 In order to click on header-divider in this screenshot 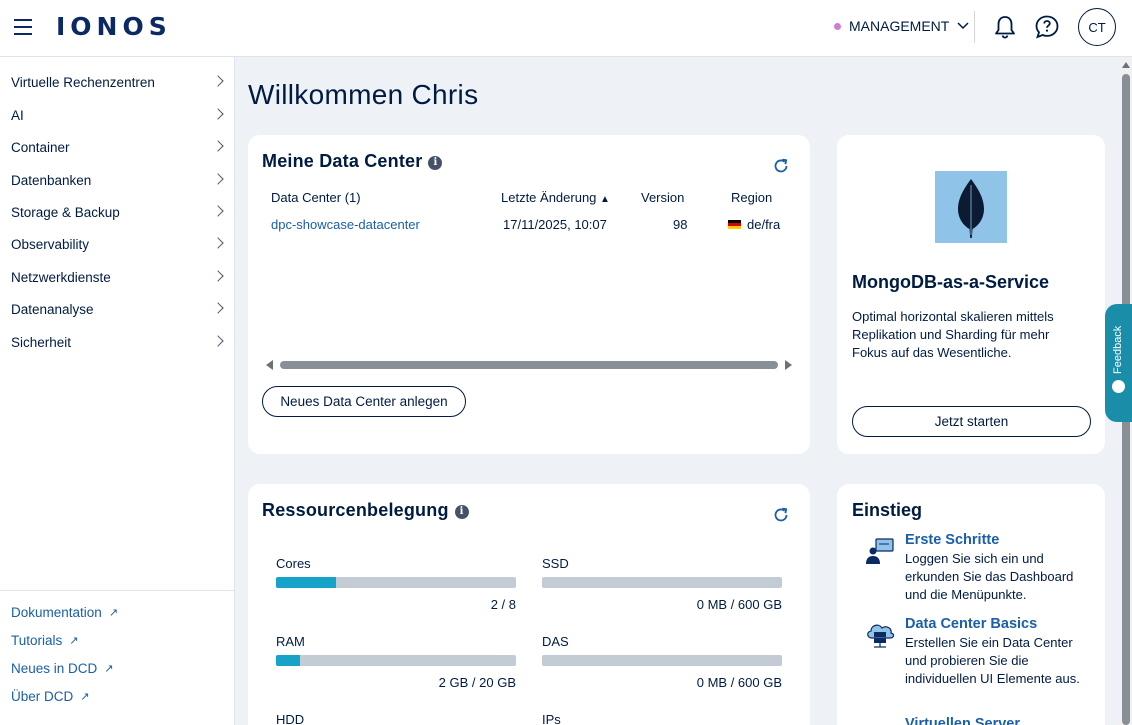, I will do `click(974, 27)`.